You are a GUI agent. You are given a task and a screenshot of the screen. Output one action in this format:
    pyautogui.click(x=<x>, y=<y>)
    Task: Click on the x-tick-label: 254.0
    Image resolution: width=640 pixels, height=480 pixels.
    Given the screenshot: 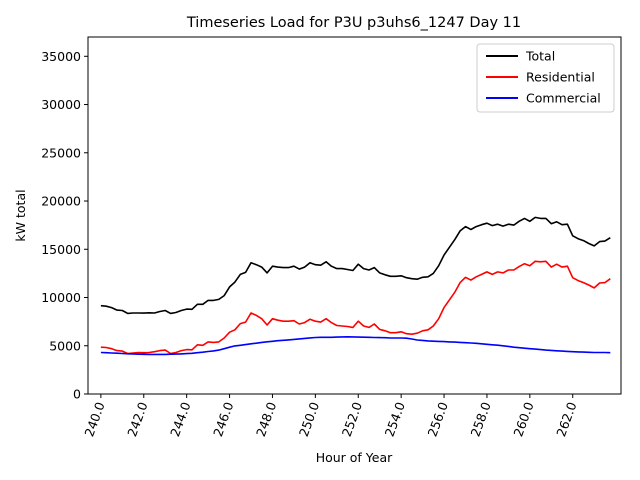 What is the action you would take?
    pyautogui.click(x=395, y=419)
    